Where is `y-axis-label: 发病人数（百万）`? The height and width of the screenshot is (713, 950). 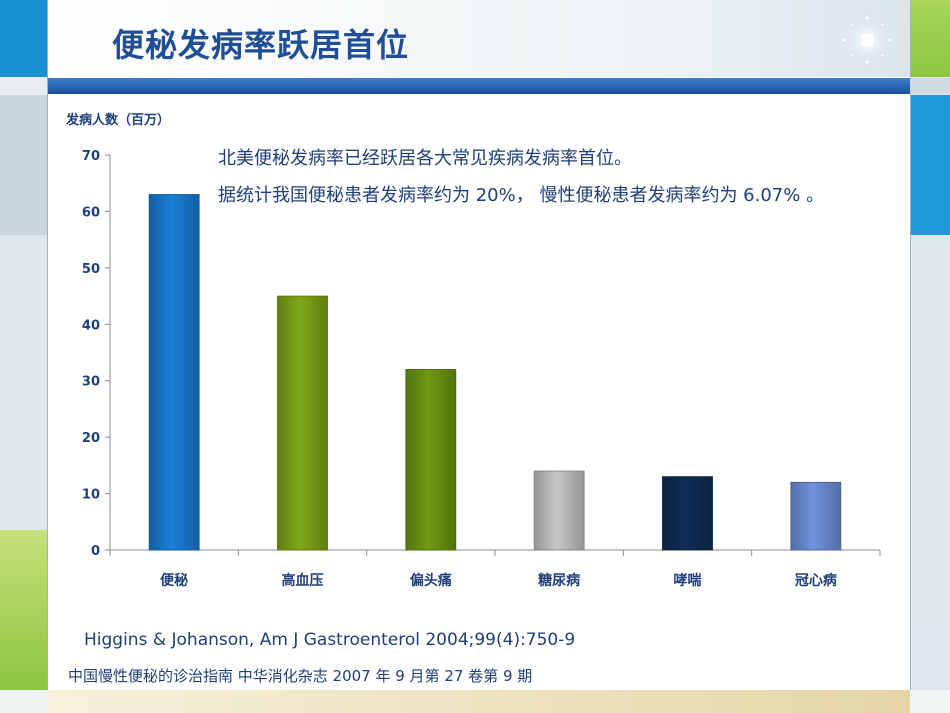 y-axis-label: 发病人数（百万） is located at coordinates (118, 120).